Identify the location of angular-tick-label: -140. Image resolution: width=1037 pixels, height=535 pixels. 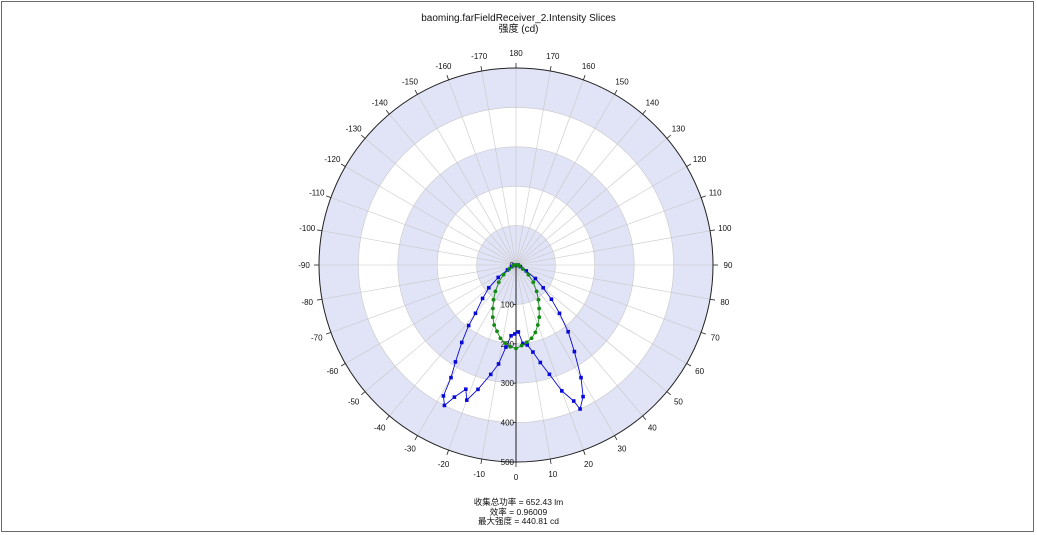
(380, 103).